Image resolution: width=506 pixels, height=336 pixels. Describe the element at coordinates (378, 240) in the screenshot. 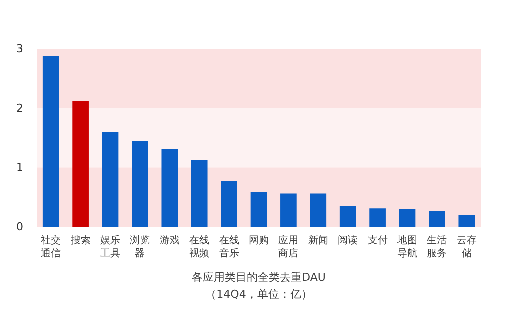

I see `x-tick-label: 支付` at that location.